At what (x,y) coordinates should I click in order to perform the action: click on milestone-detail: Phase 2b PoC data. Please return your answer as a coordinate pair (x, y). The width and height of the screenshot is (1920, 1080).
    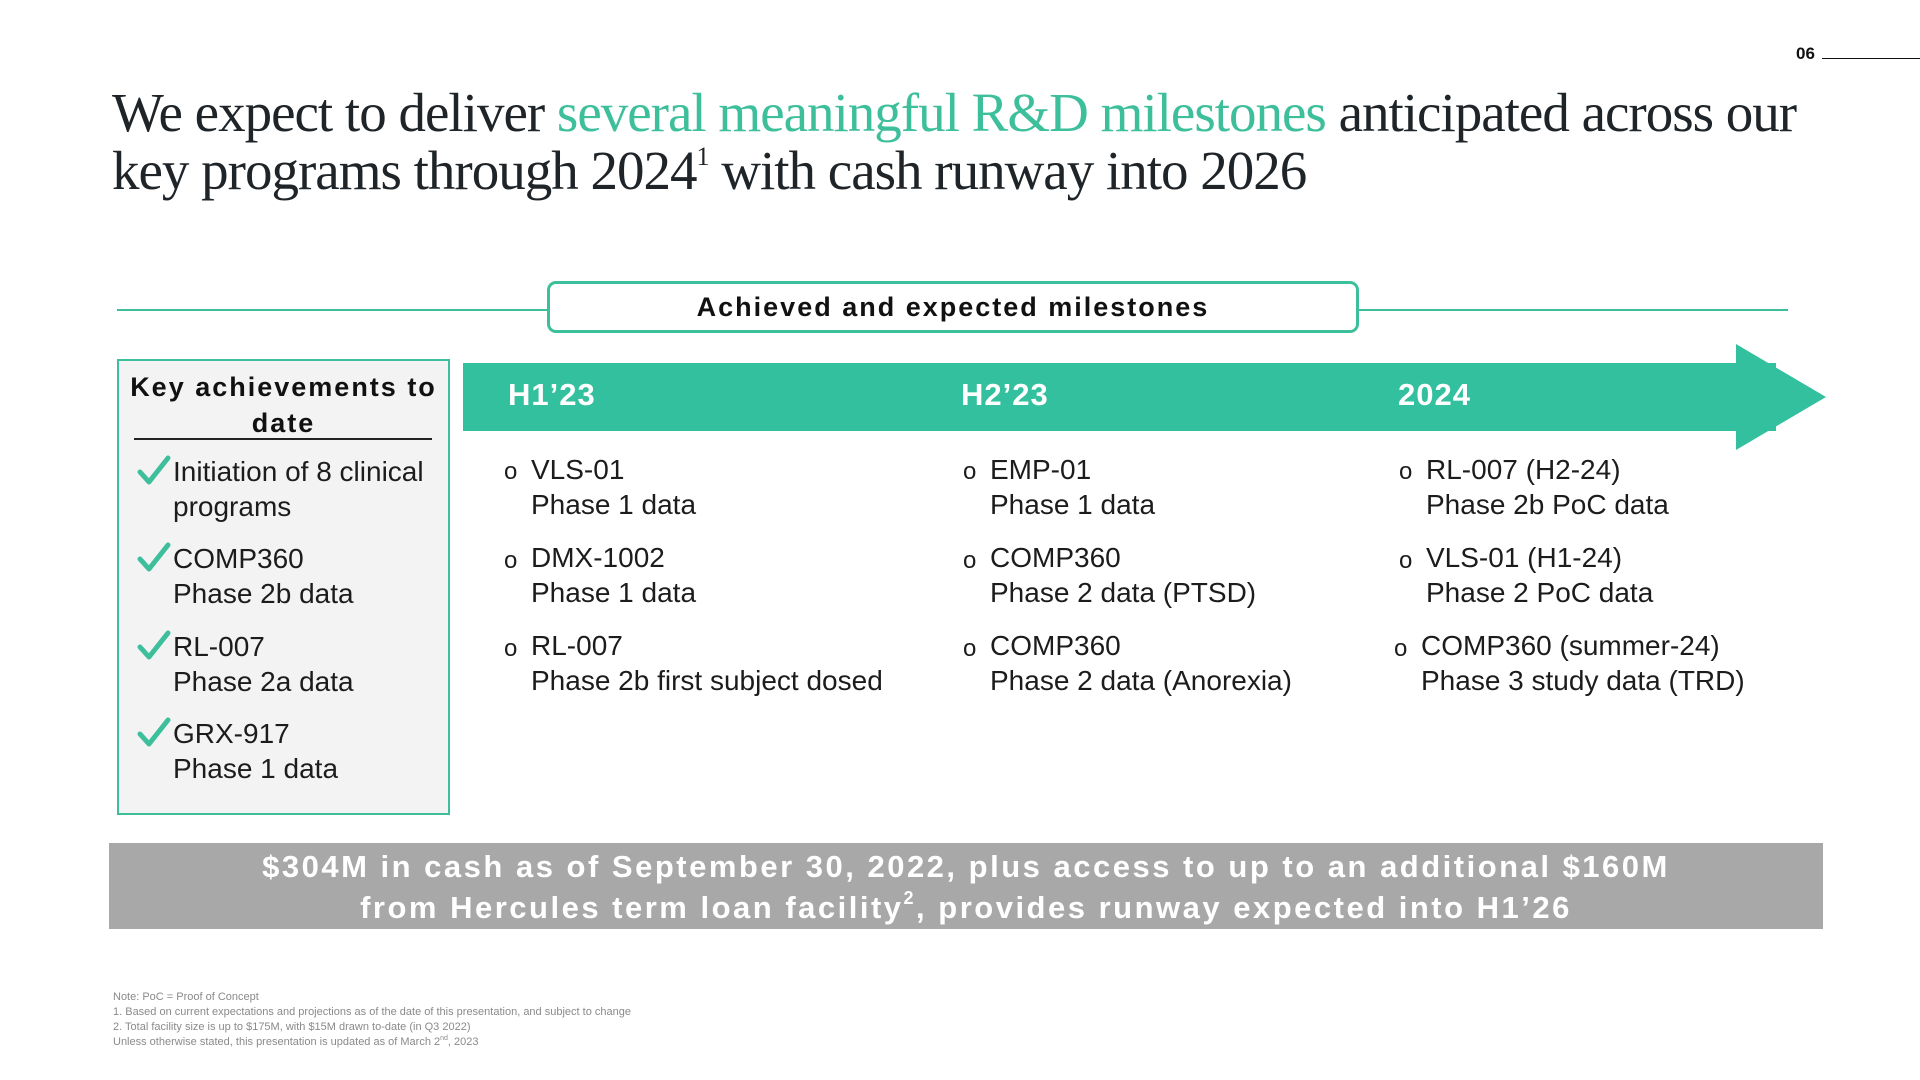
    Looking at the image, I should click on (1547, 504).